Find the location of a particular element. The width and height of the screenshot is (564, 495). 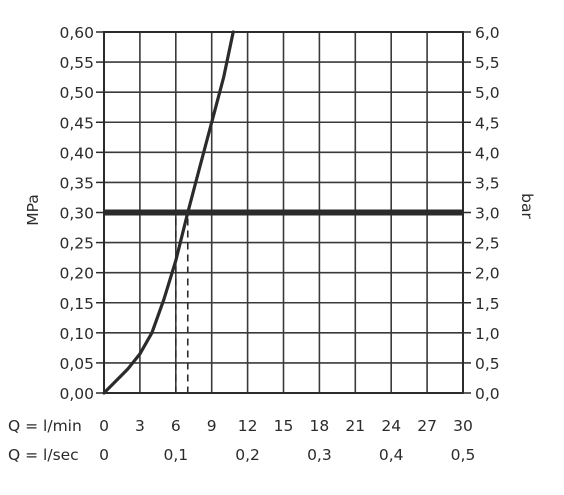

right-tick-label: 3,5 is located at coordinates (487, 183).